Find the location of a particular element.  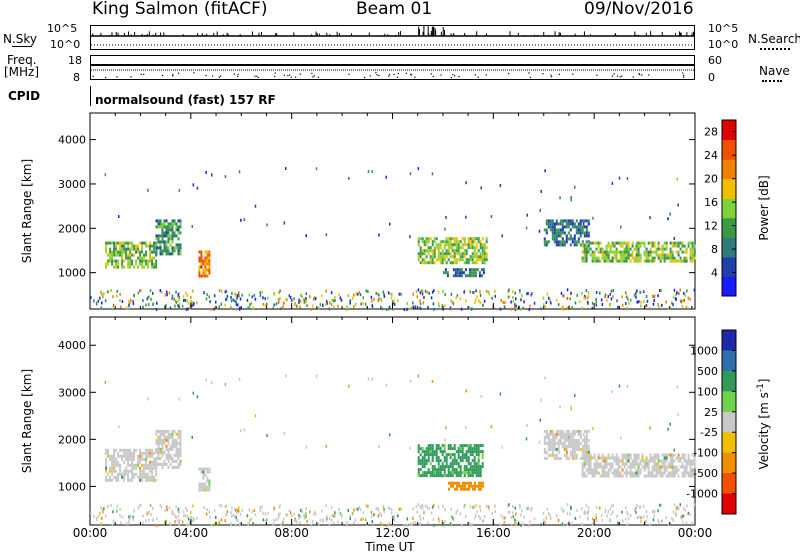

velocity-colorbar-label-2: 100 is located at coordinates (707, 391).